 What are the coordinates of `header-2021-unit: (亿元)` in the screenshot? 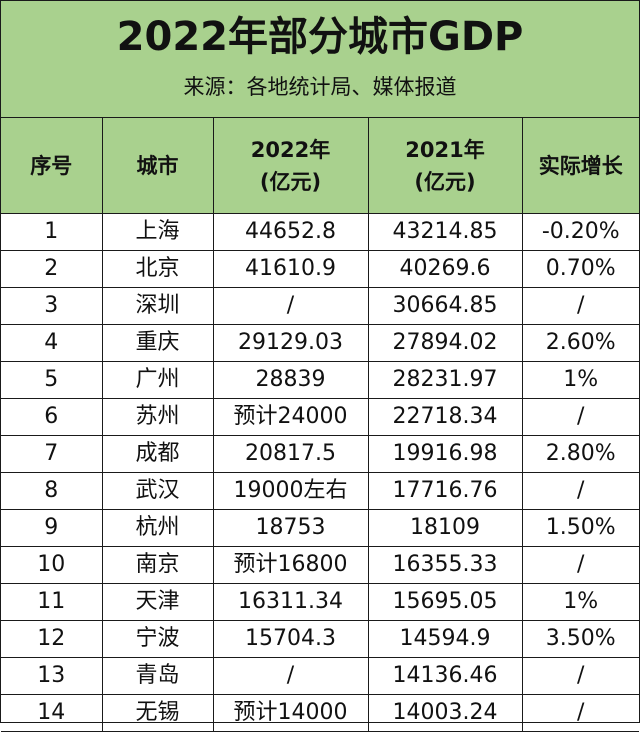 It's located at (445, 181).